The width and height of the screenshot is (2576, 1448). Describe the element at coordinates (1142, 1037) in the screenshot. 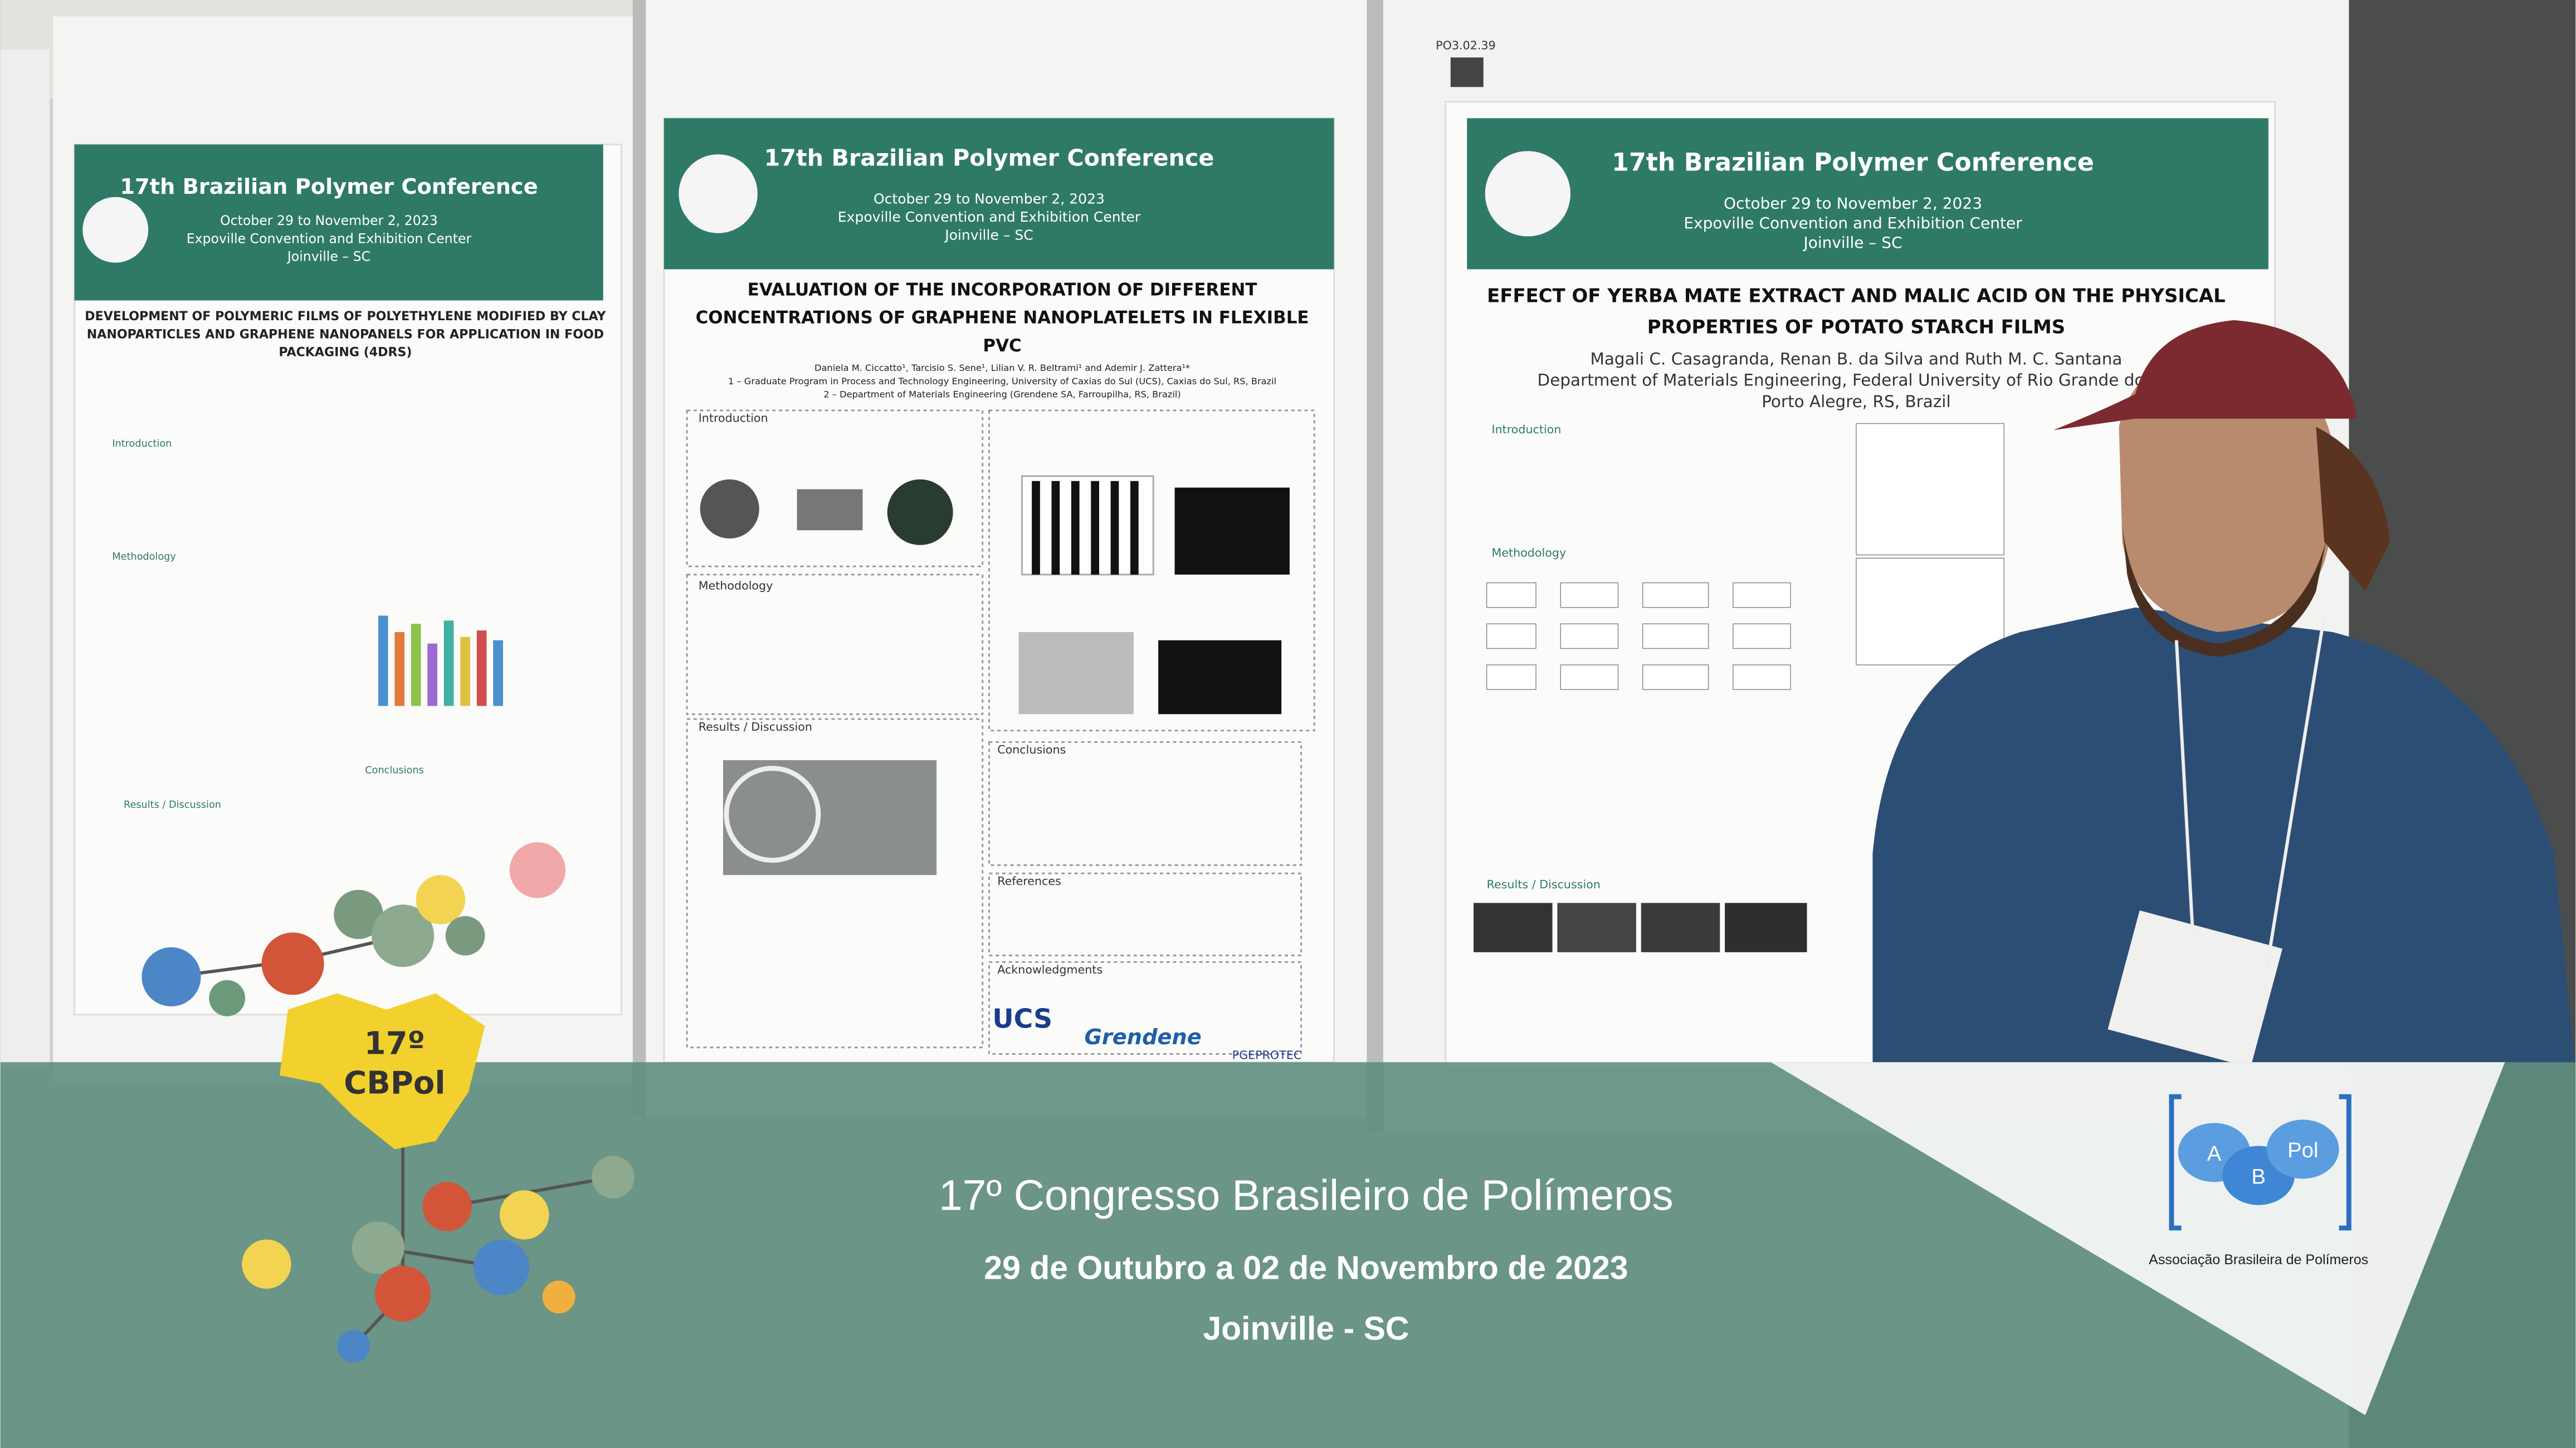

I see `sponsor-logo: Grendene` at that location.